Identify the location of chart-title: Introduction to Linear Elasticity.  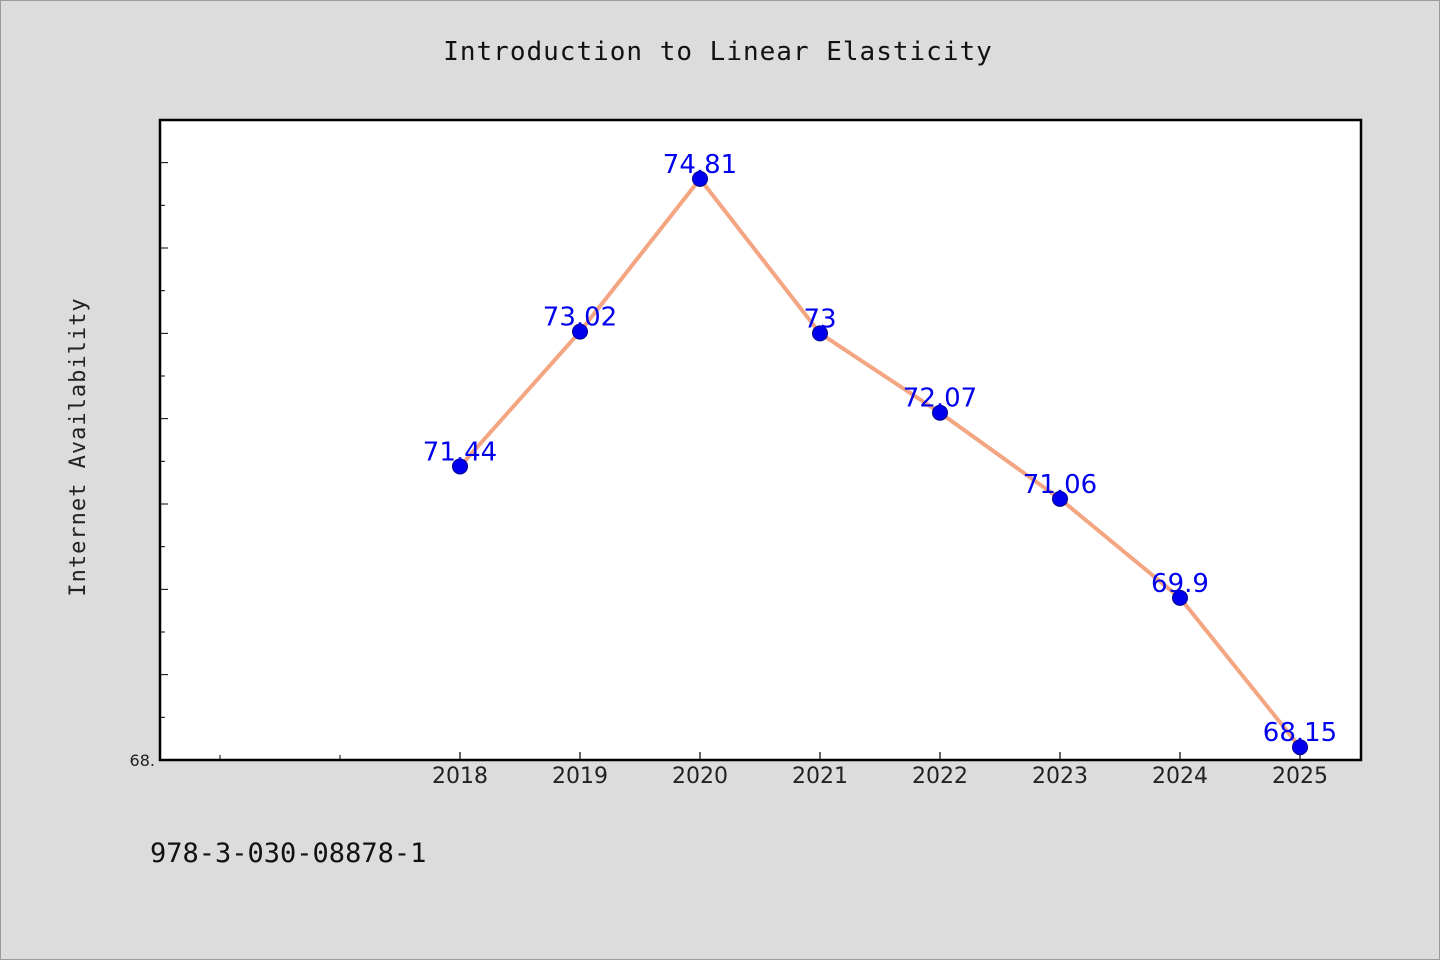
(718, 52).